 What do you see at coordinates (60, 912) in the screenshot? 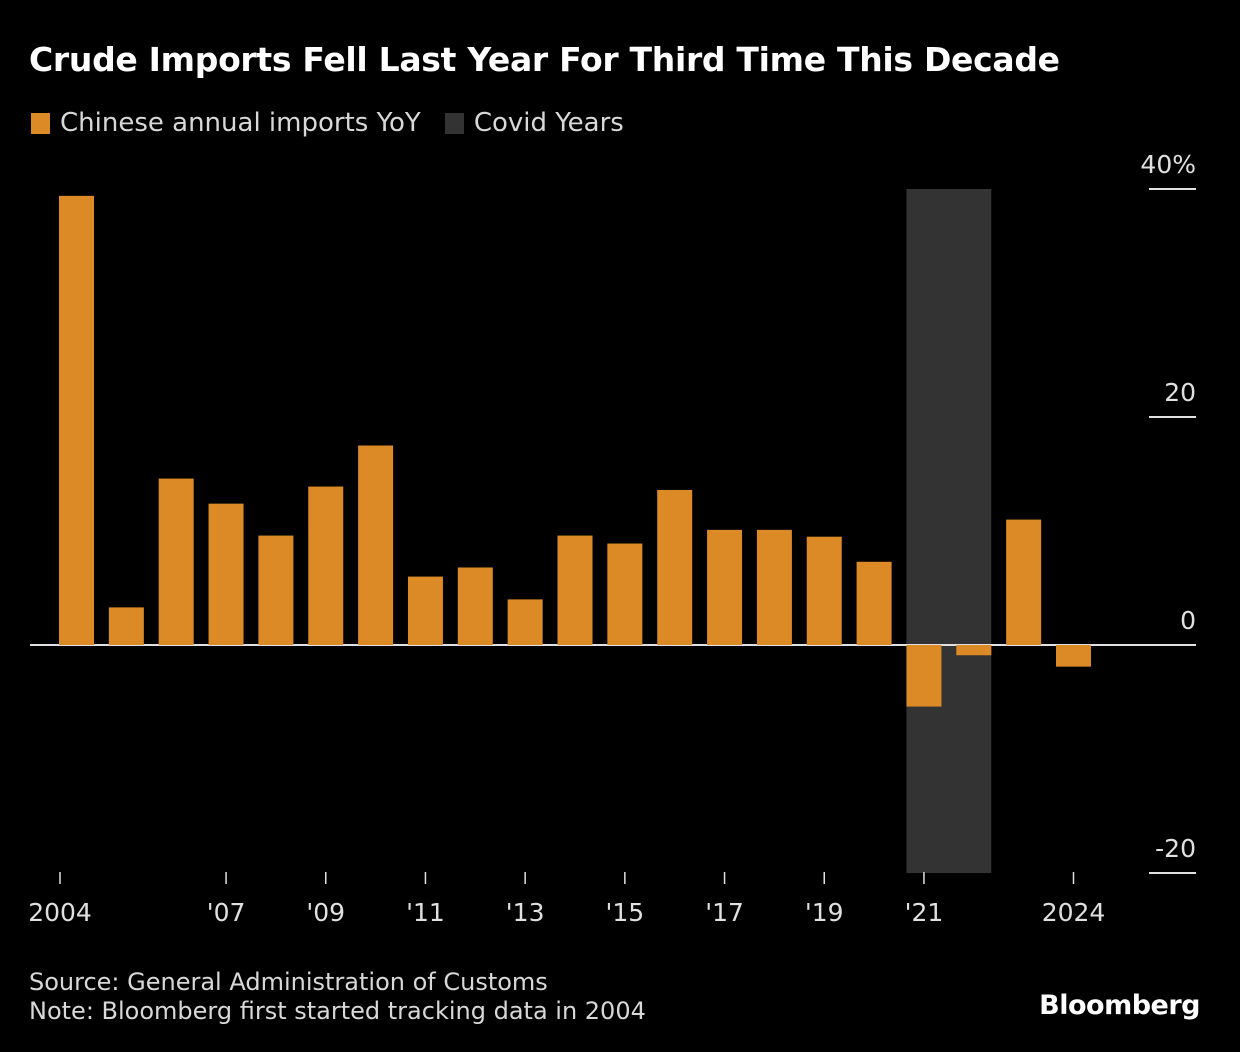
I see `x-tick-label: 2004` at bounding box center [60, 912].